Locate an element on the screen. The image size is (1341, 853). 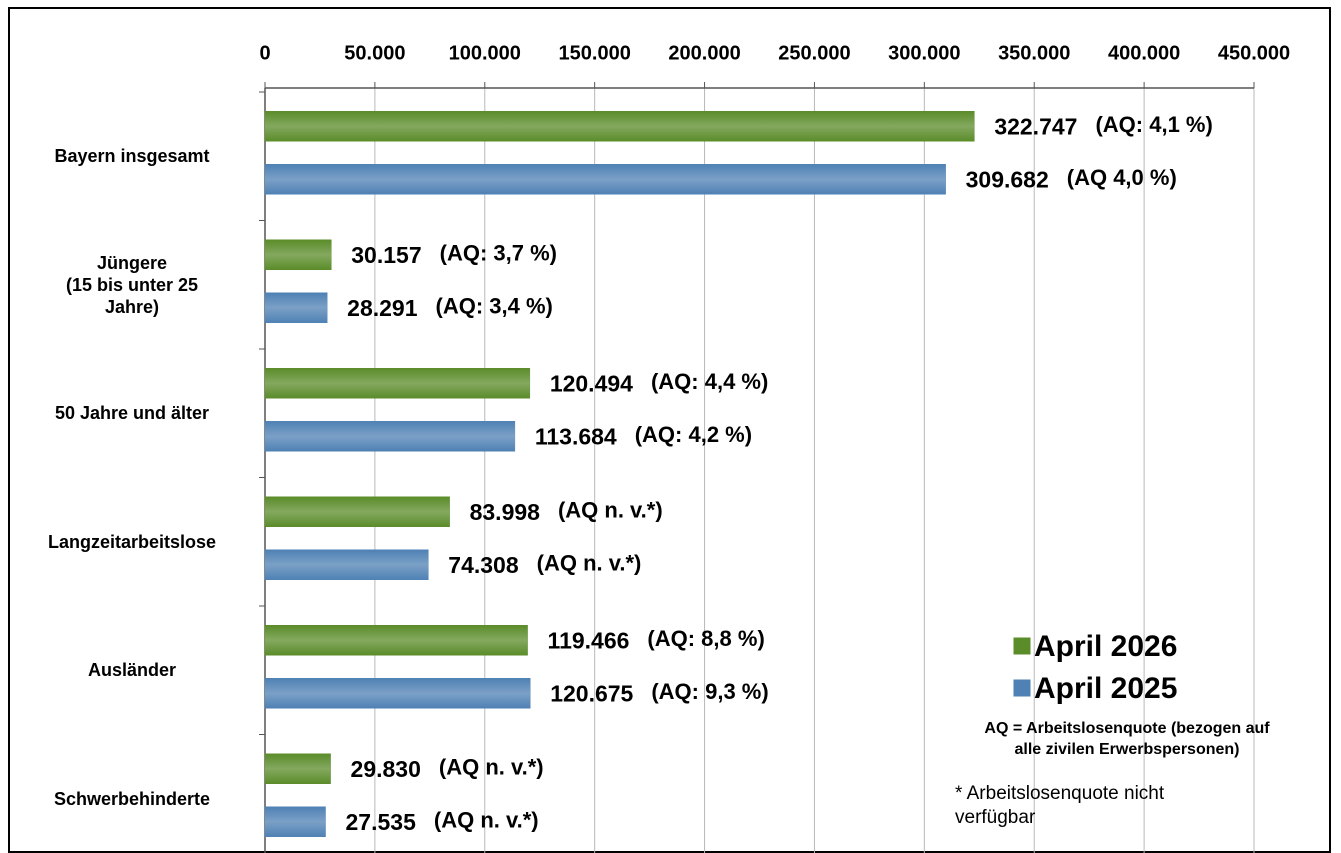
data-label: 120.494 is located at coordinates (591, 383).